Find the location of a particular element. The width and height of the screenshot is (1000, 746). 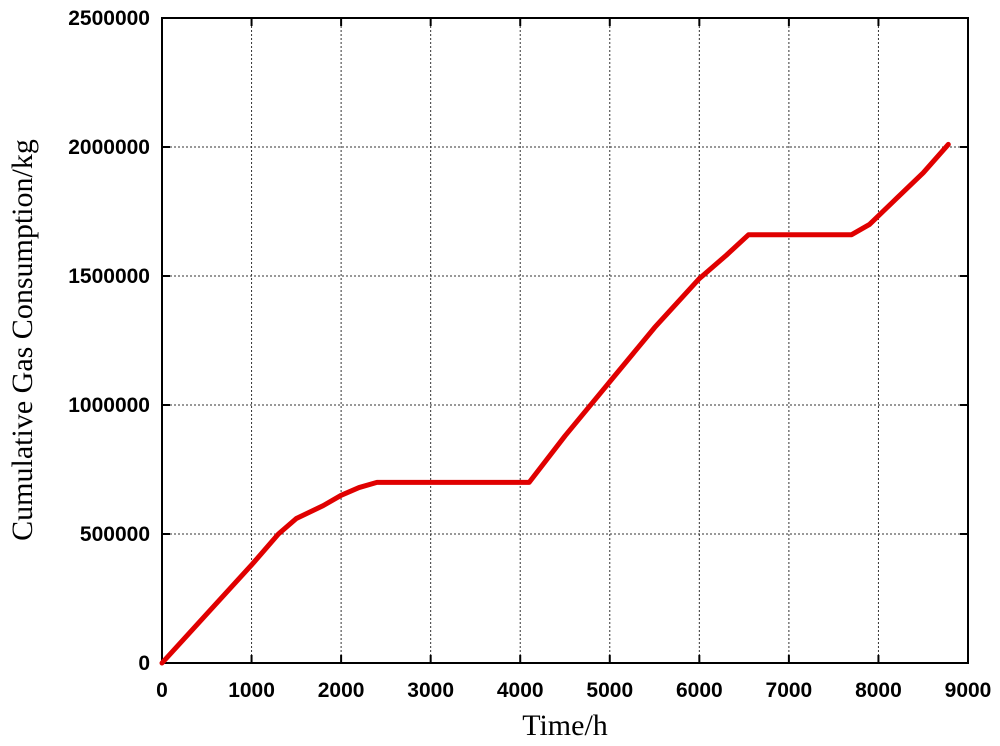

x-tick-label: 7000 is located at coordinates (789, 690).